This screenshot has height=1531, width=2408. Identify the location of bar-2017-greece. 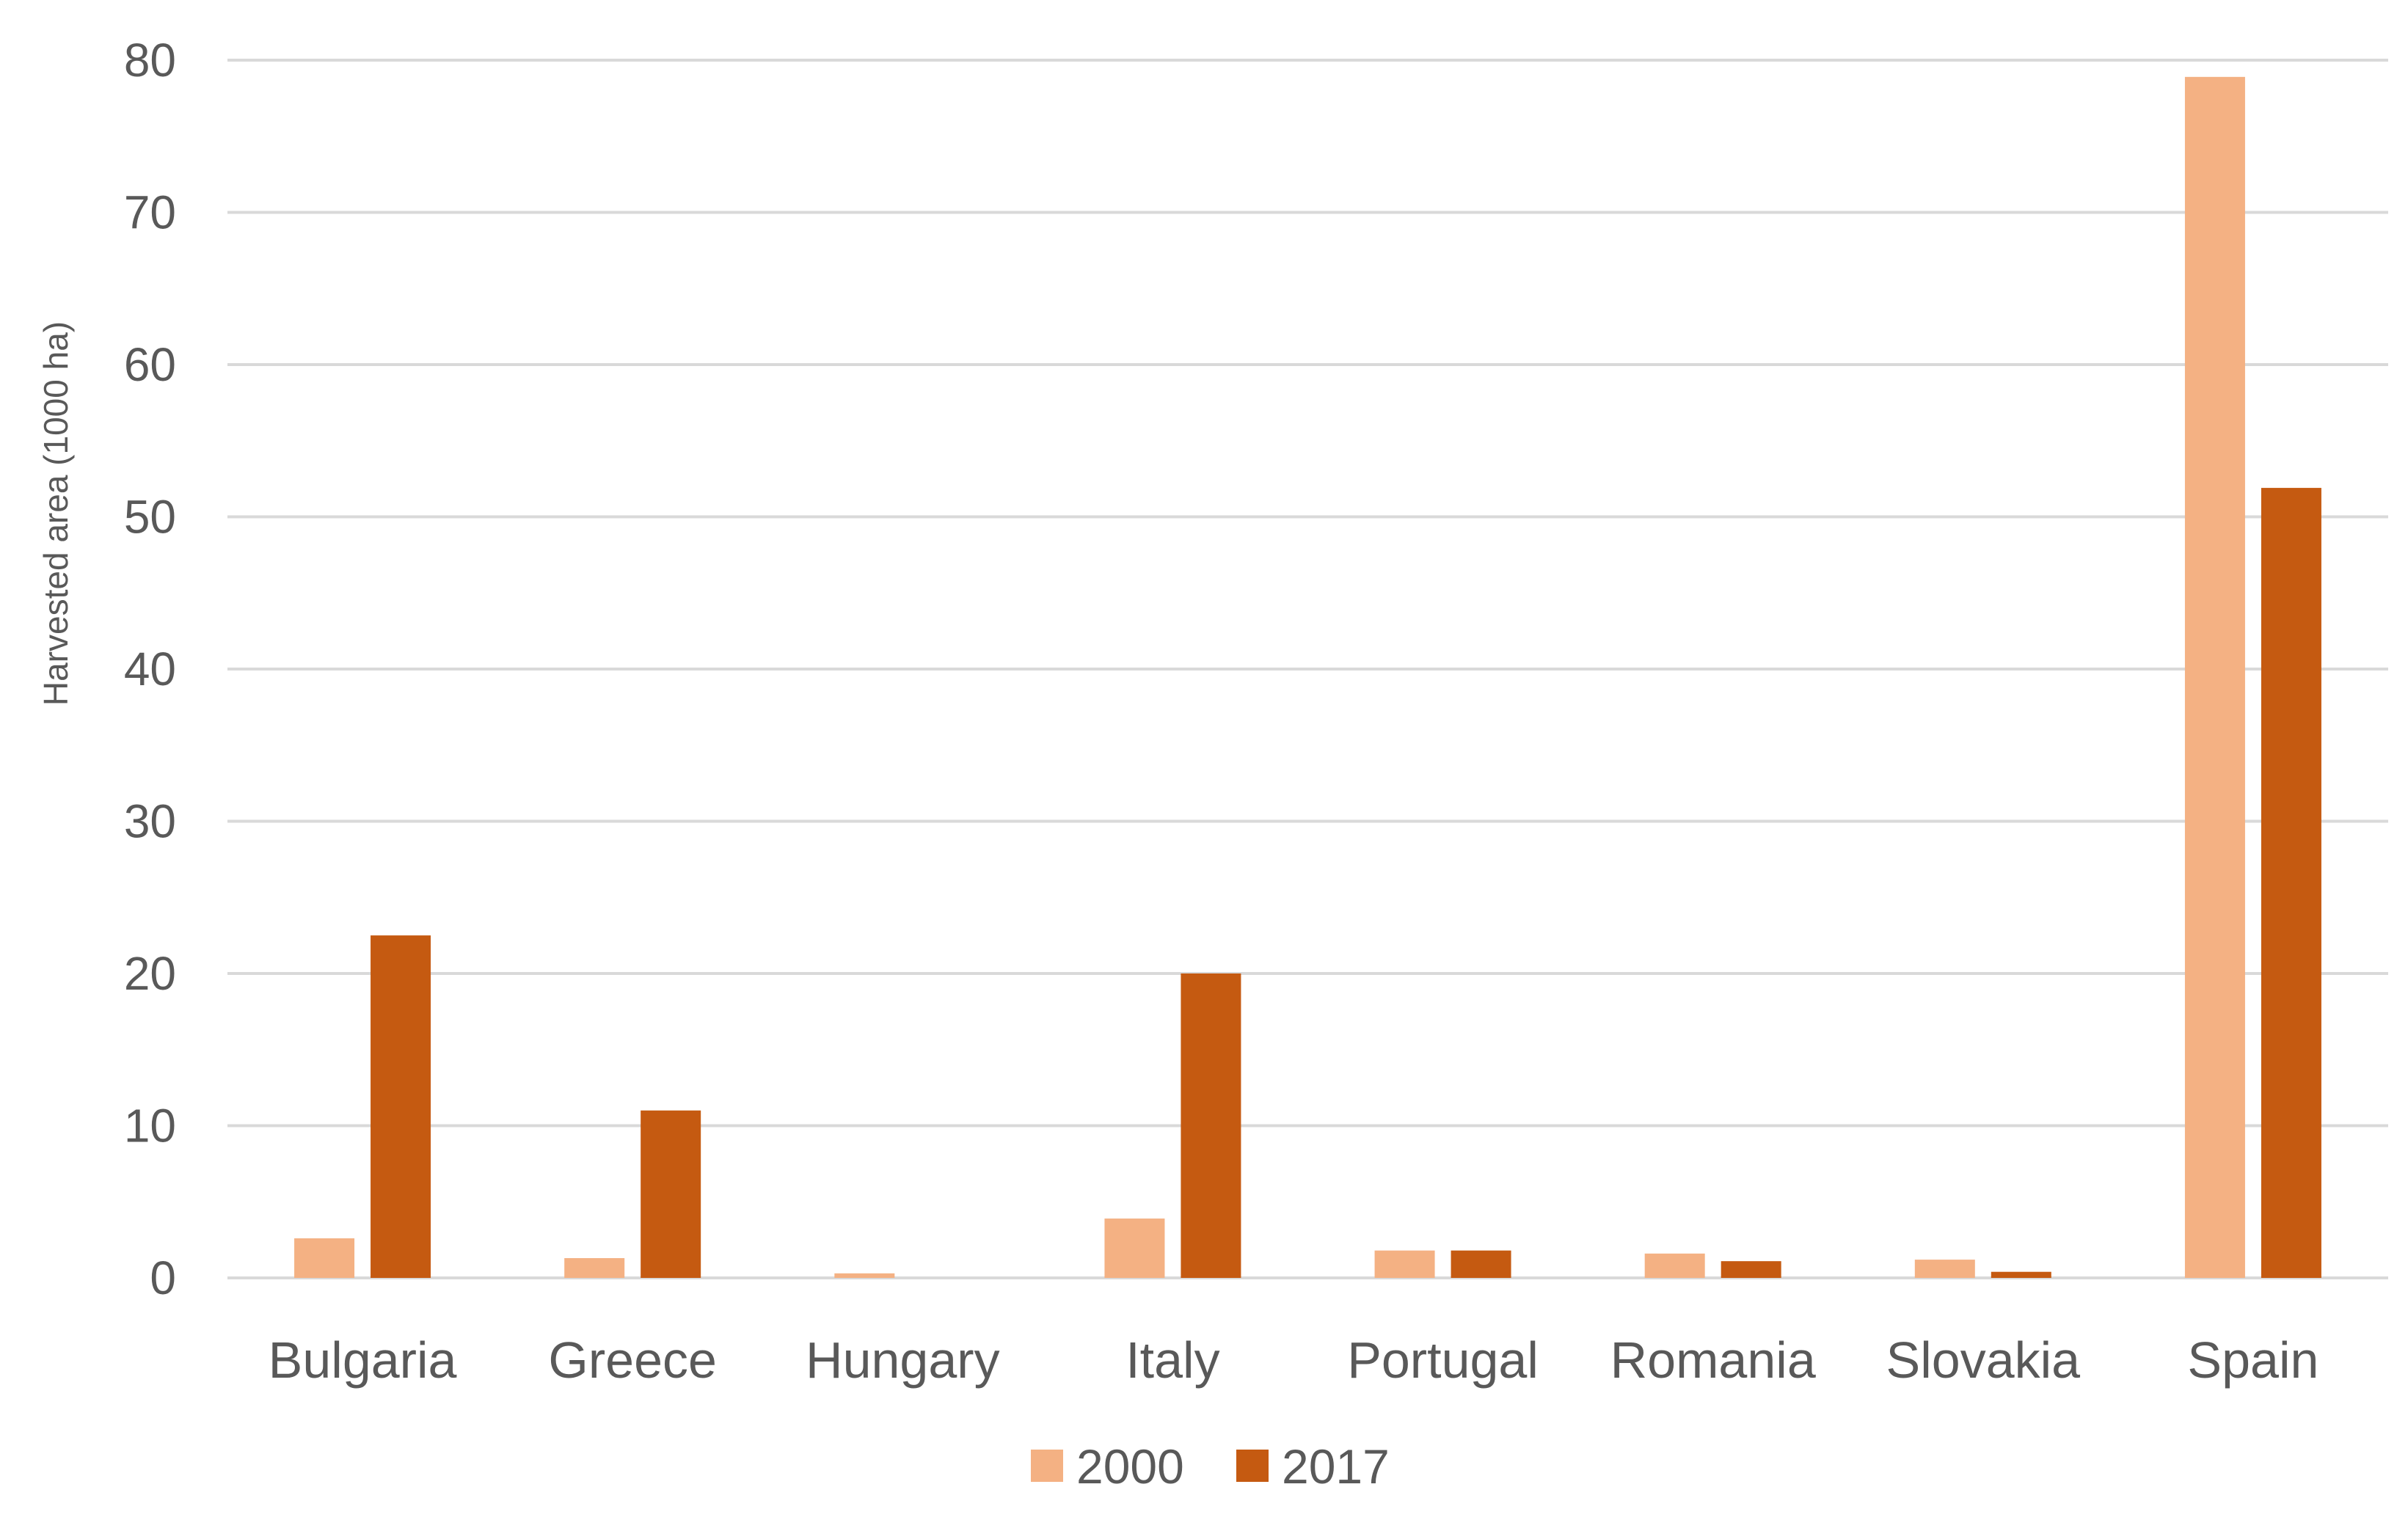
(671, 1194).